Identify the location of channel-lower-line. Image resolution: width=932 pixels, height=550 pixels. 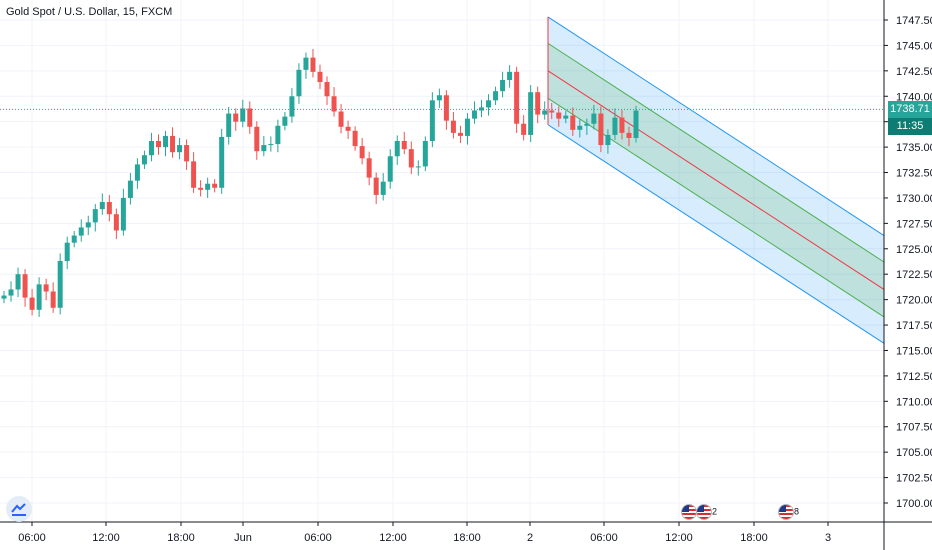
(716, 234).